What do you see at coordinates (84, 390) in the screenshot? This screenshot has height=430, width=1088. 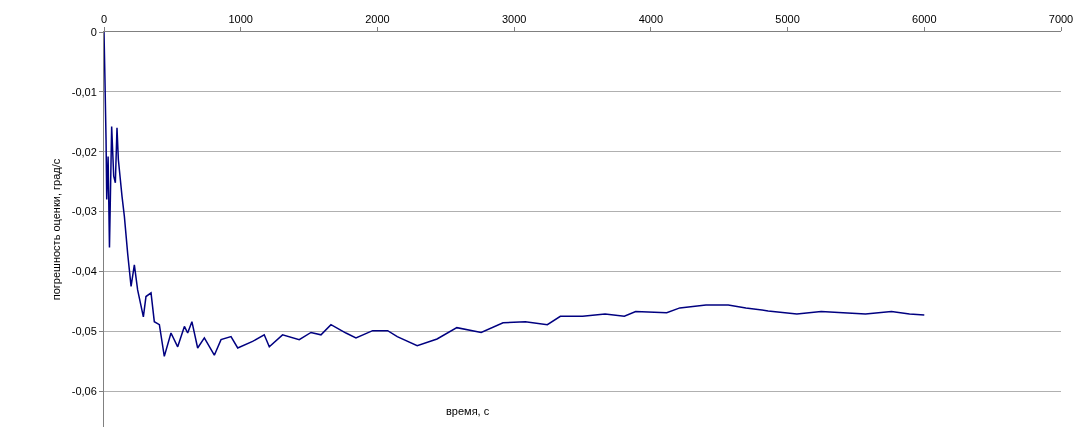 I see `y-tick-label: -0,06` at bounding box center [84, 390].